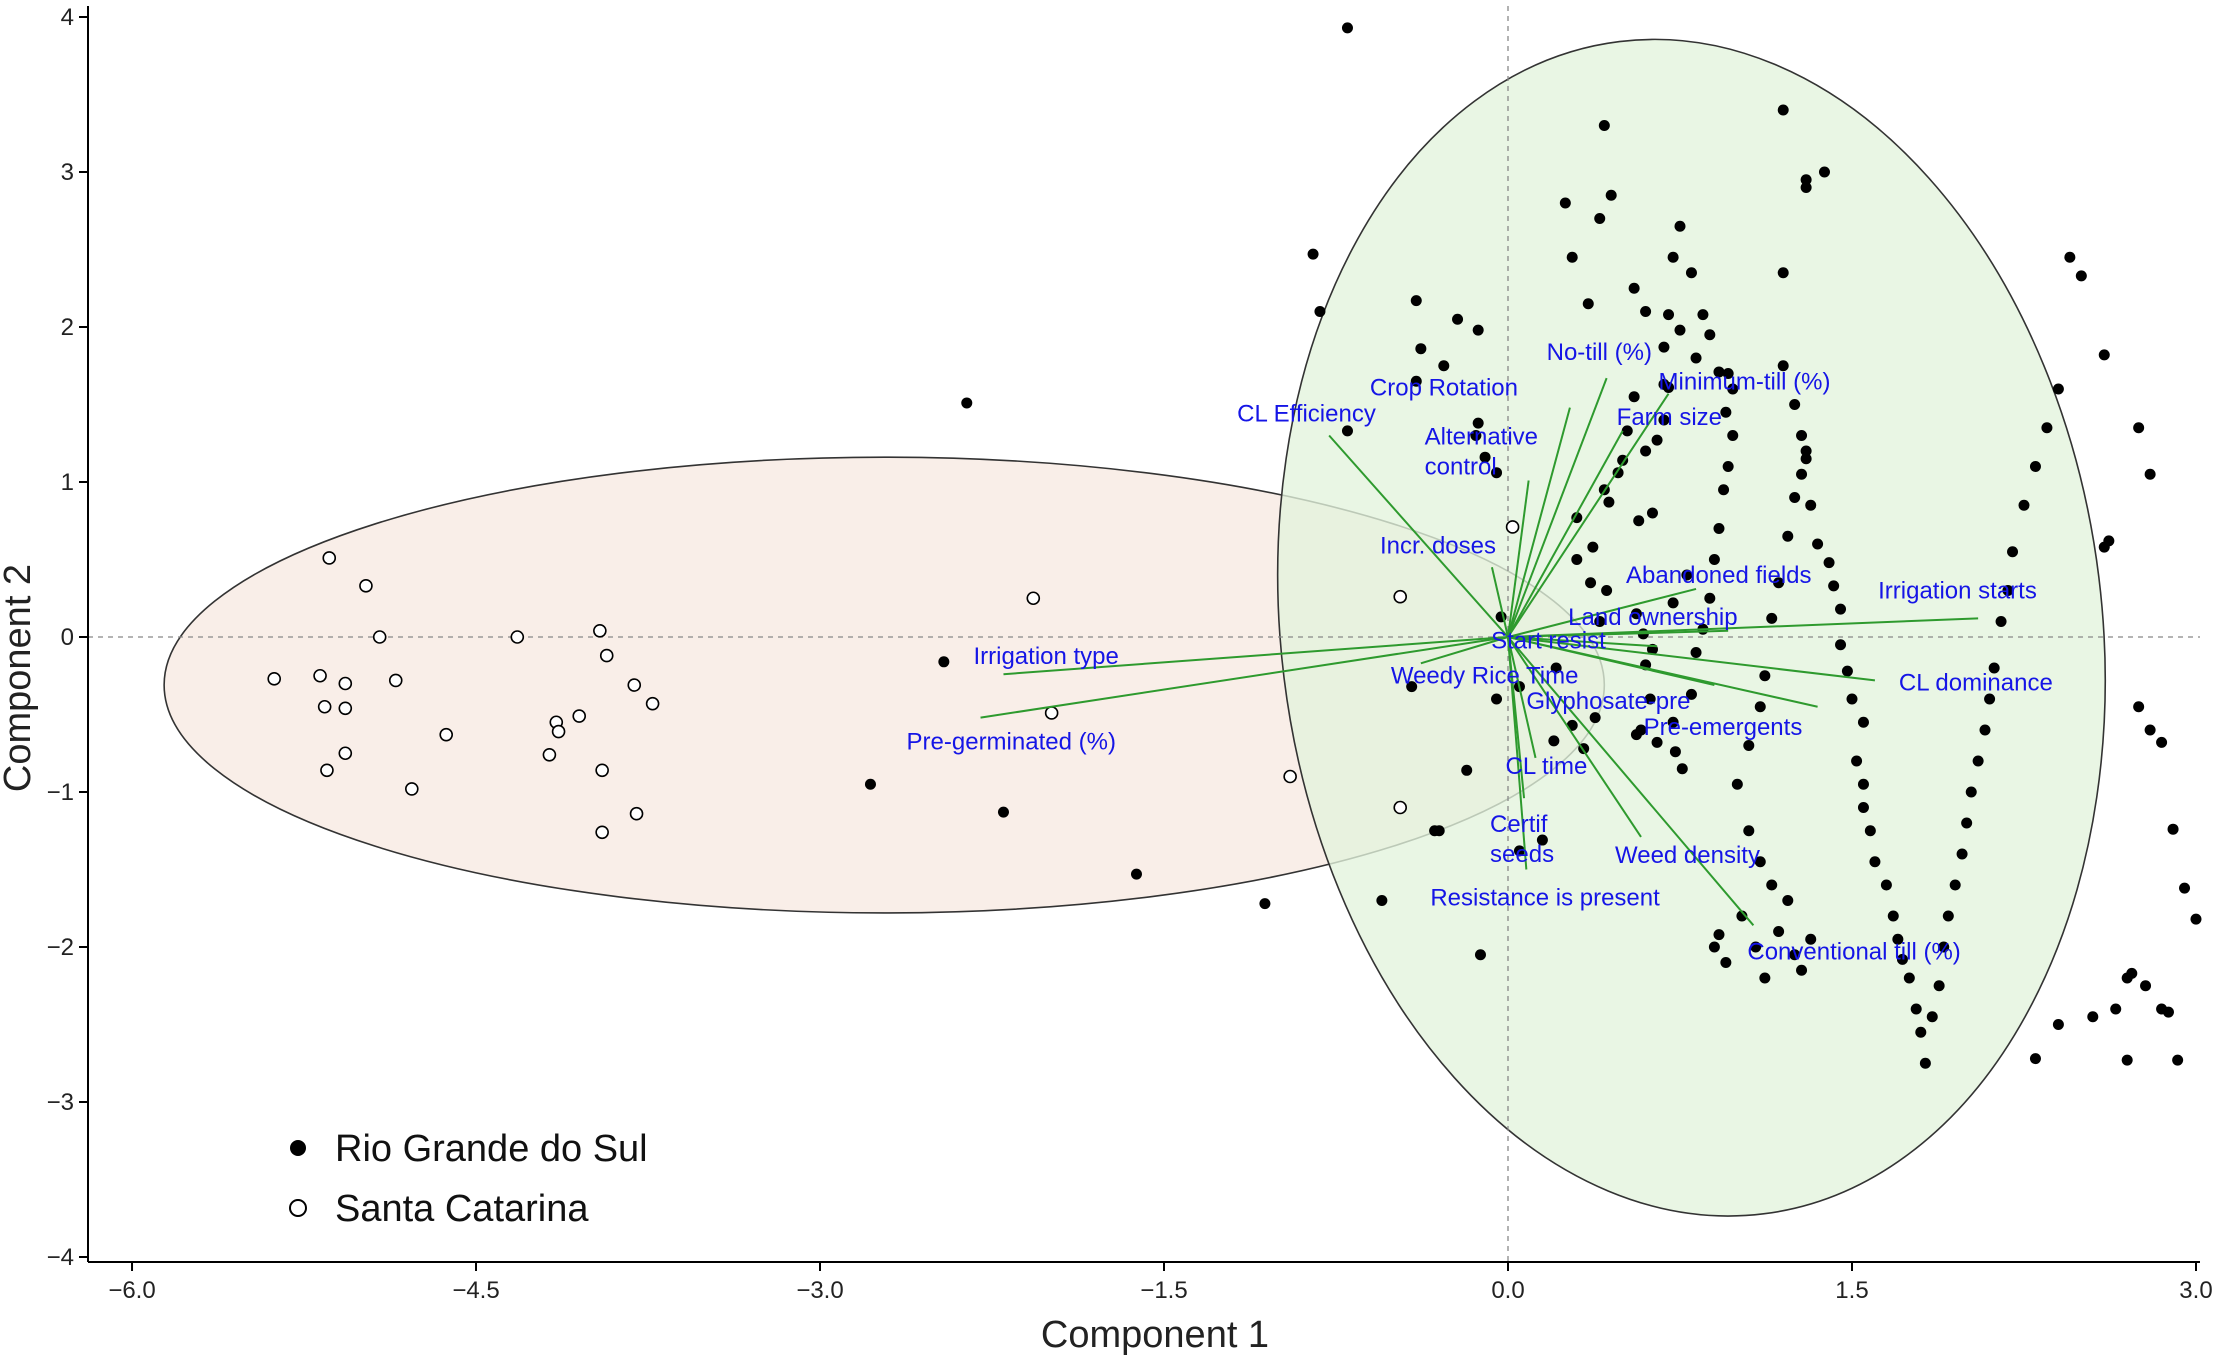 Image resolution: width=2216 pixels, height=1357 pixels. What do you see at coordinates (1444, 388) in the screenshot?
I see `vector-label-crop-rotation: Crop Rotation` at bounding box center [1444, 388].